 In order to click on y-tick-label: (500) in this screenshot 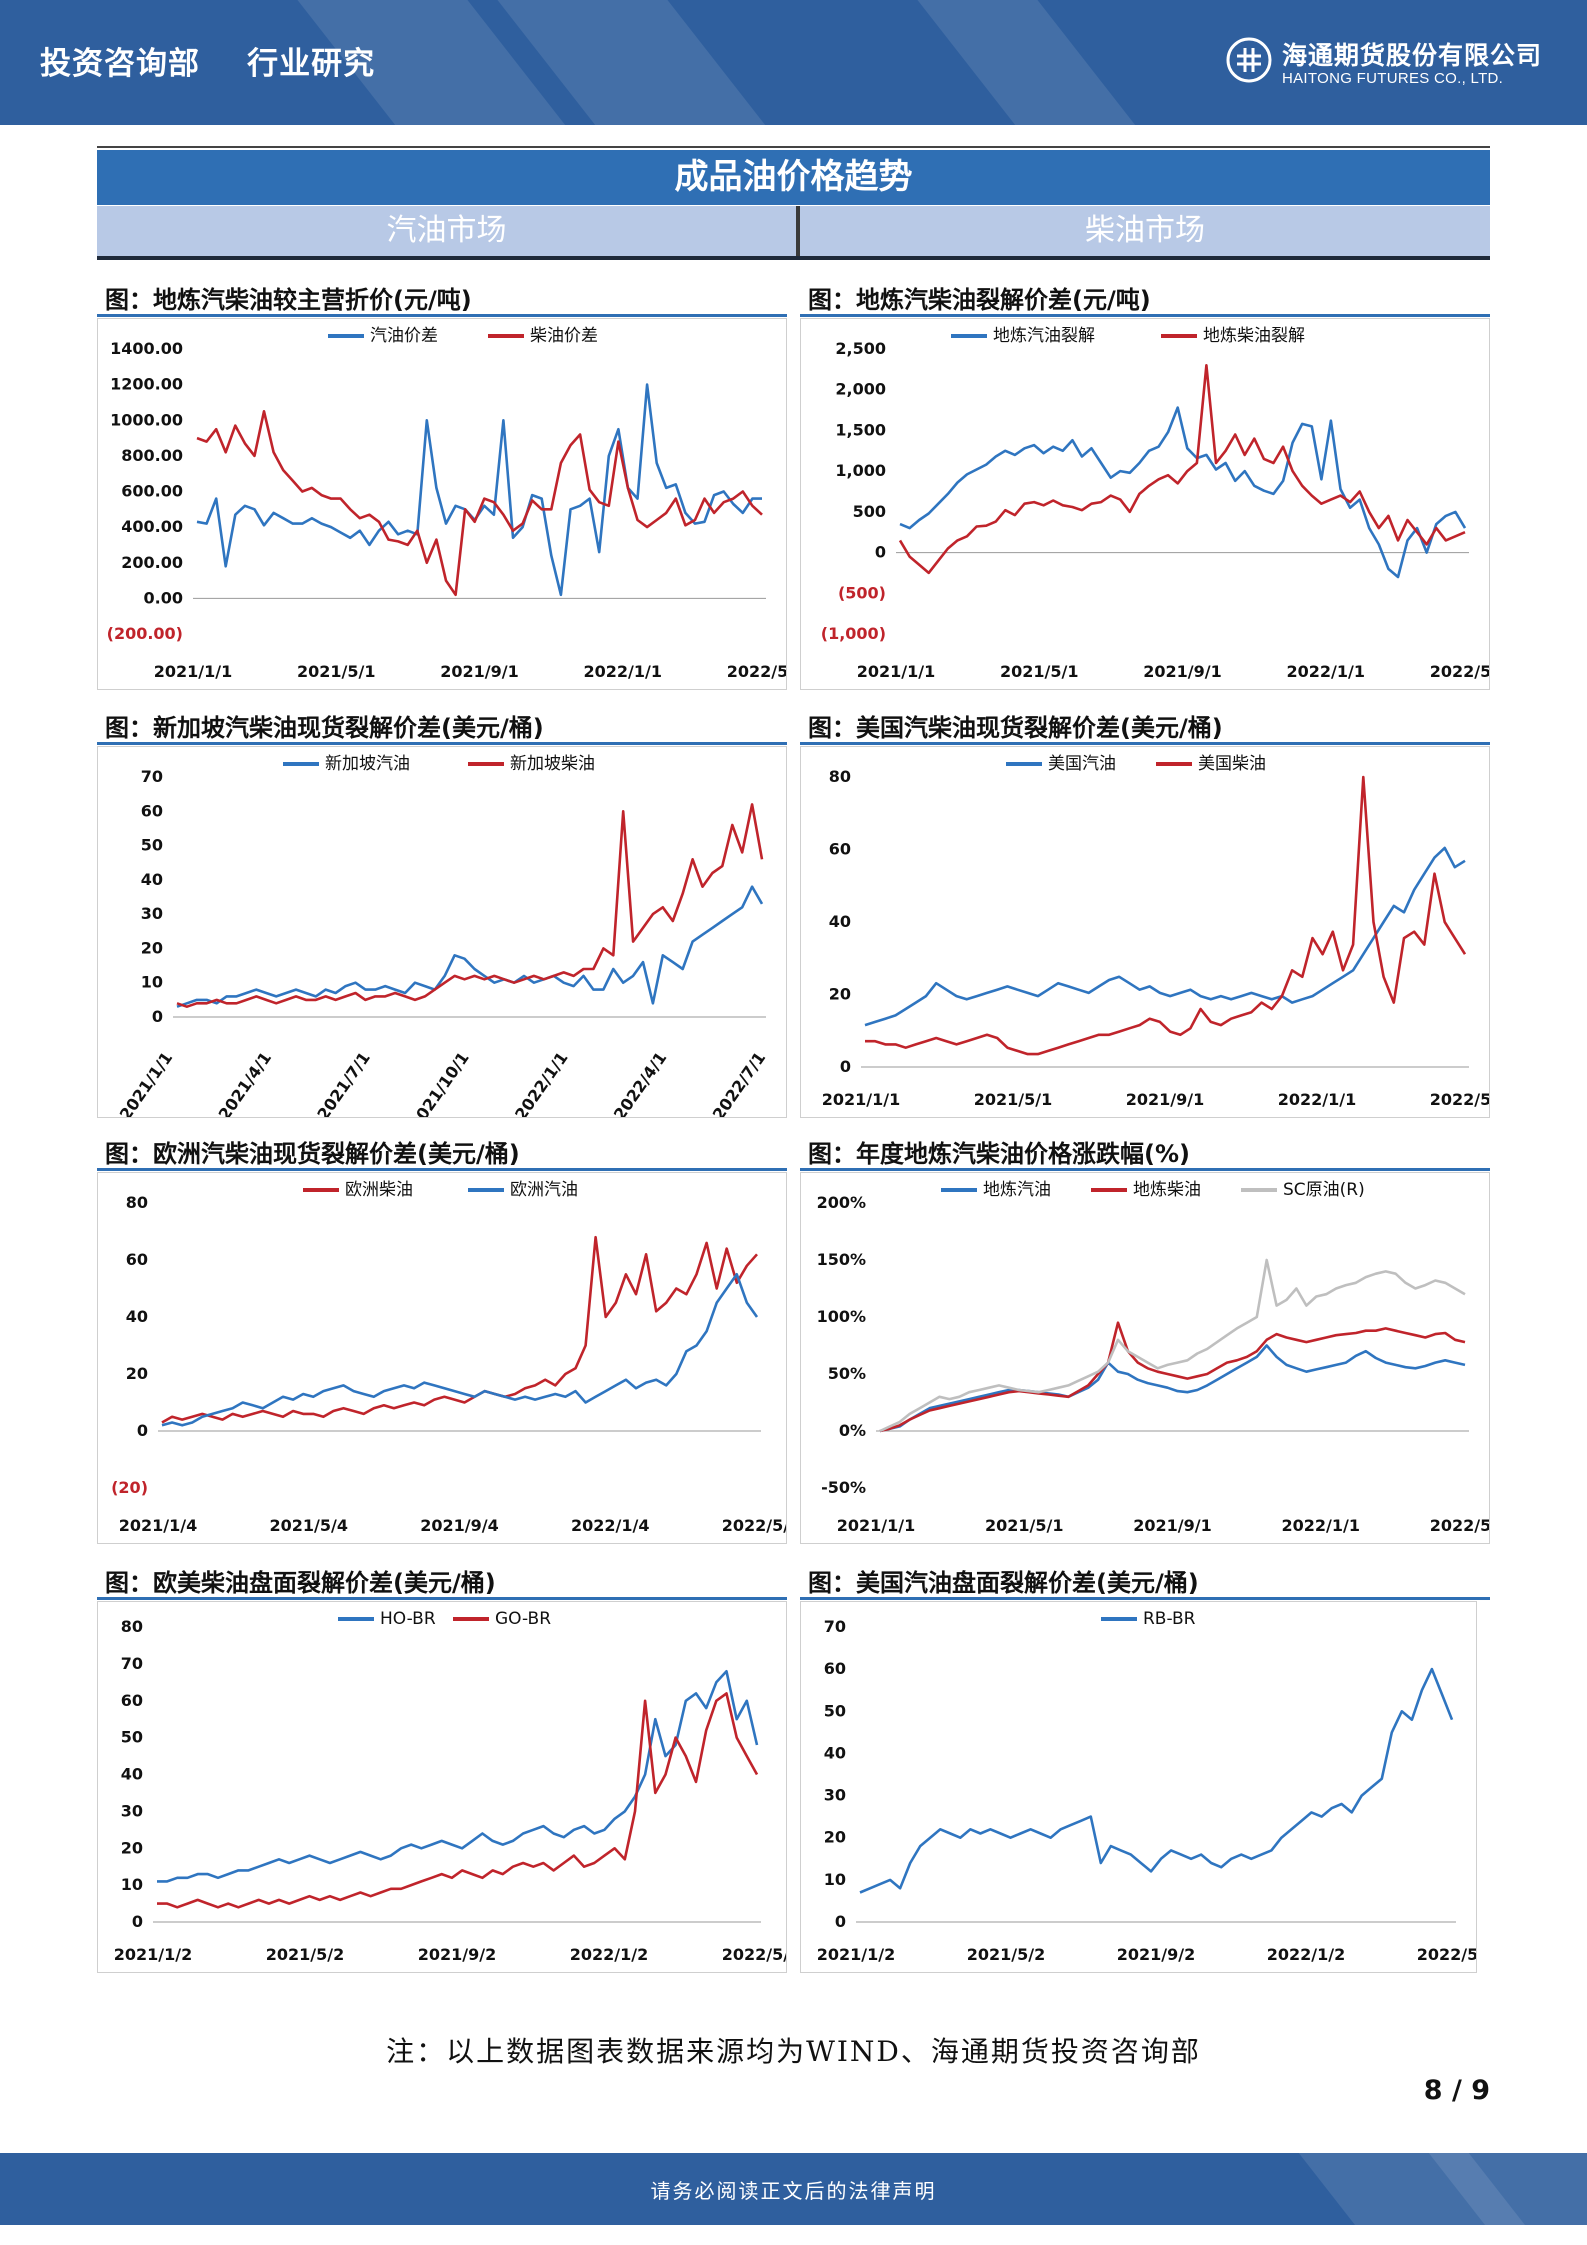, I will do `click(862, 592)`.